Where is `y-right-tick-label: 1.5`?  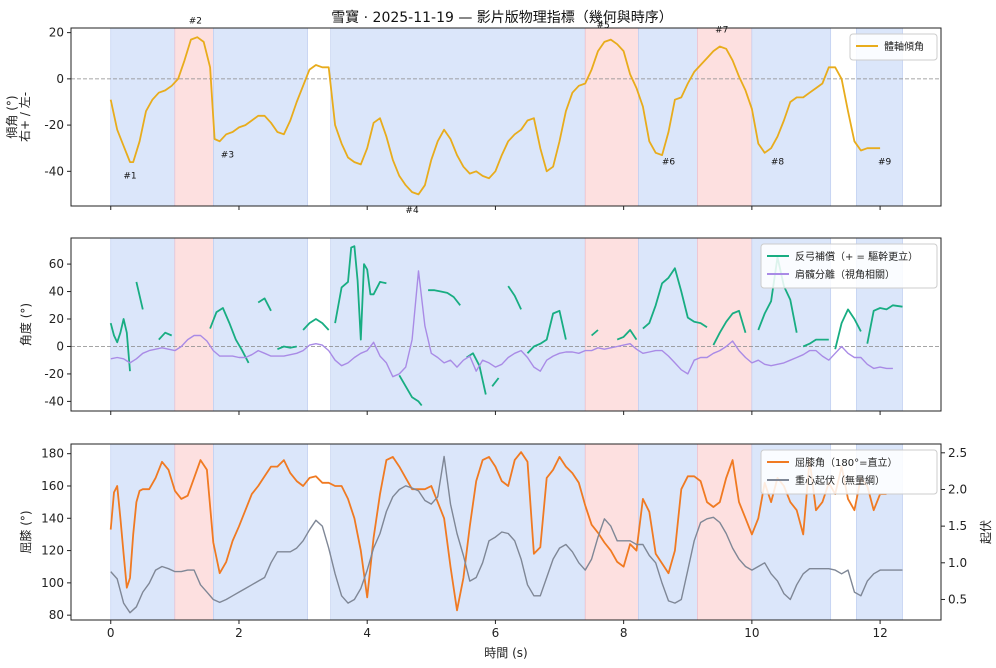
y-right-tick-label: 1.5 is located at coordinates (957, 526).